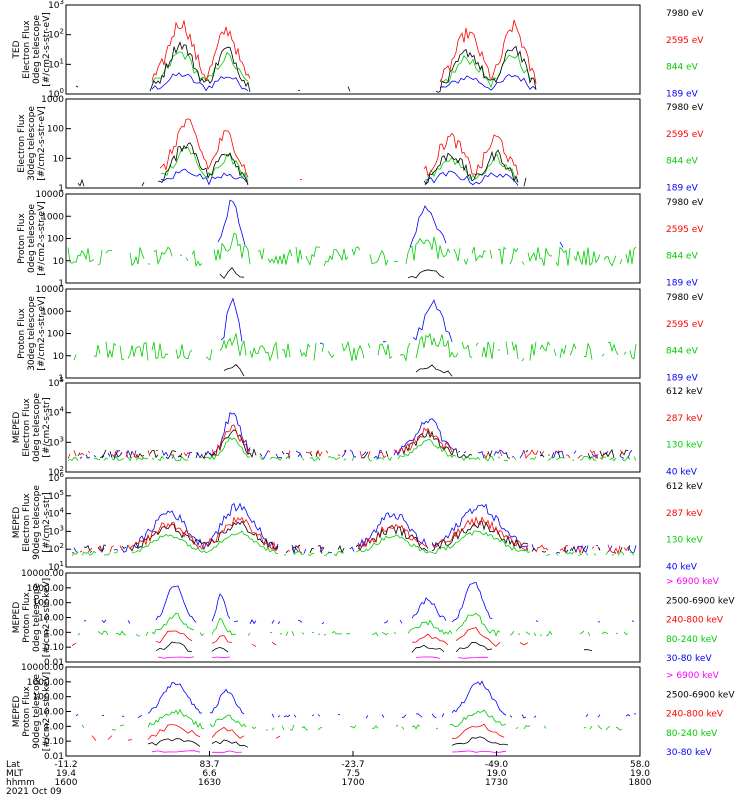  I want to click on x-tick-label-lat: -23.7, so click(352, 765).